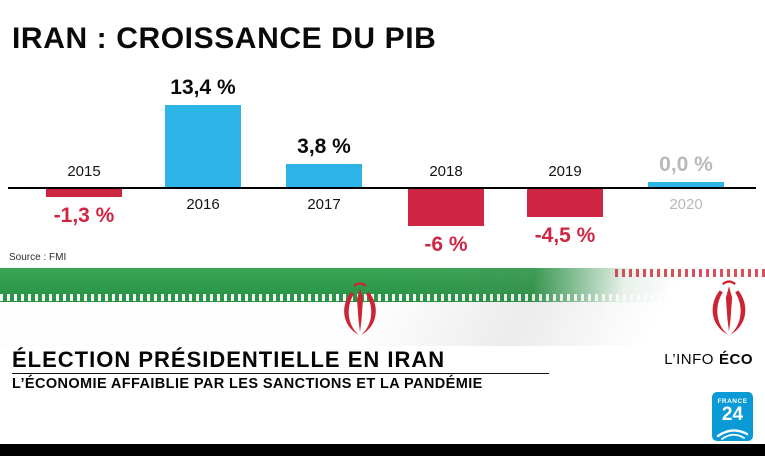 The image size is (765, 456). What do you see at coordinates (690, 273) in the screenshot?
I see `flag-kufic-band-red-icon` at bounding box center [690, 273].